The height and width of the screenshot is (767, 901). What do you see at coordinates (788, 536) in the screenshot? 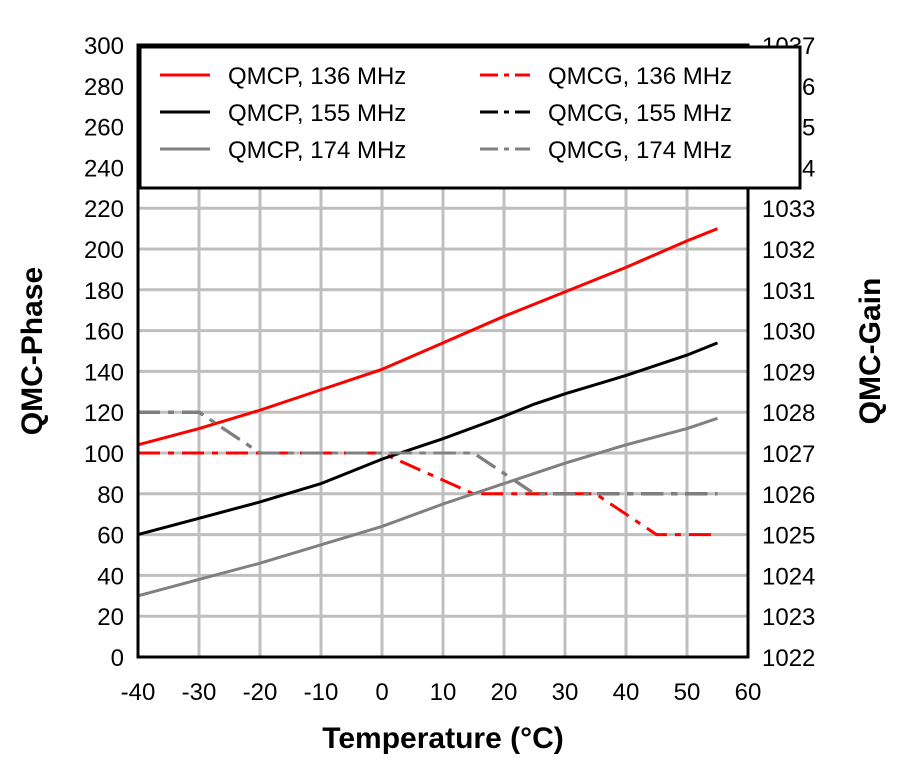
I see `y2-tick-label: 1025` at bounding box center [788, 536].